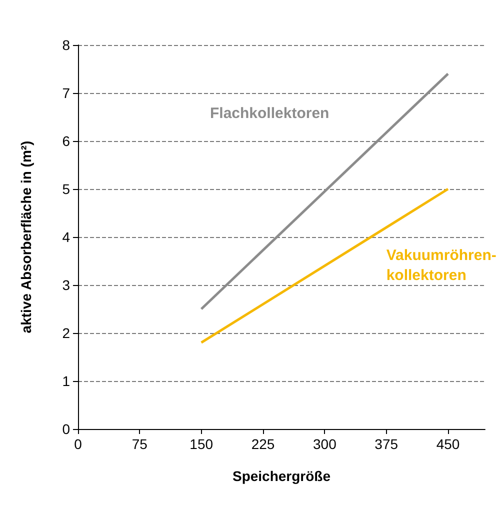 This screenshot has width=500, height=510. Describe the element at coordinates (386, 444) in the screenshot. I see `x-tick-label: 375` at that location.